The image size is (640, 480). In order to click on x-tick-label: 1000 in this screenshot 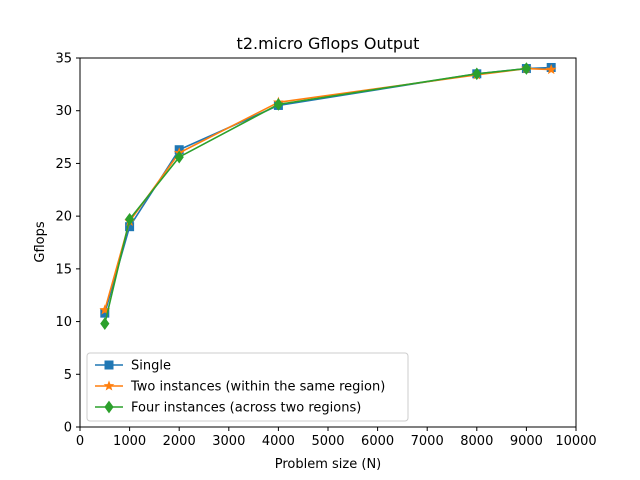, I will do `click(129, 441)`.